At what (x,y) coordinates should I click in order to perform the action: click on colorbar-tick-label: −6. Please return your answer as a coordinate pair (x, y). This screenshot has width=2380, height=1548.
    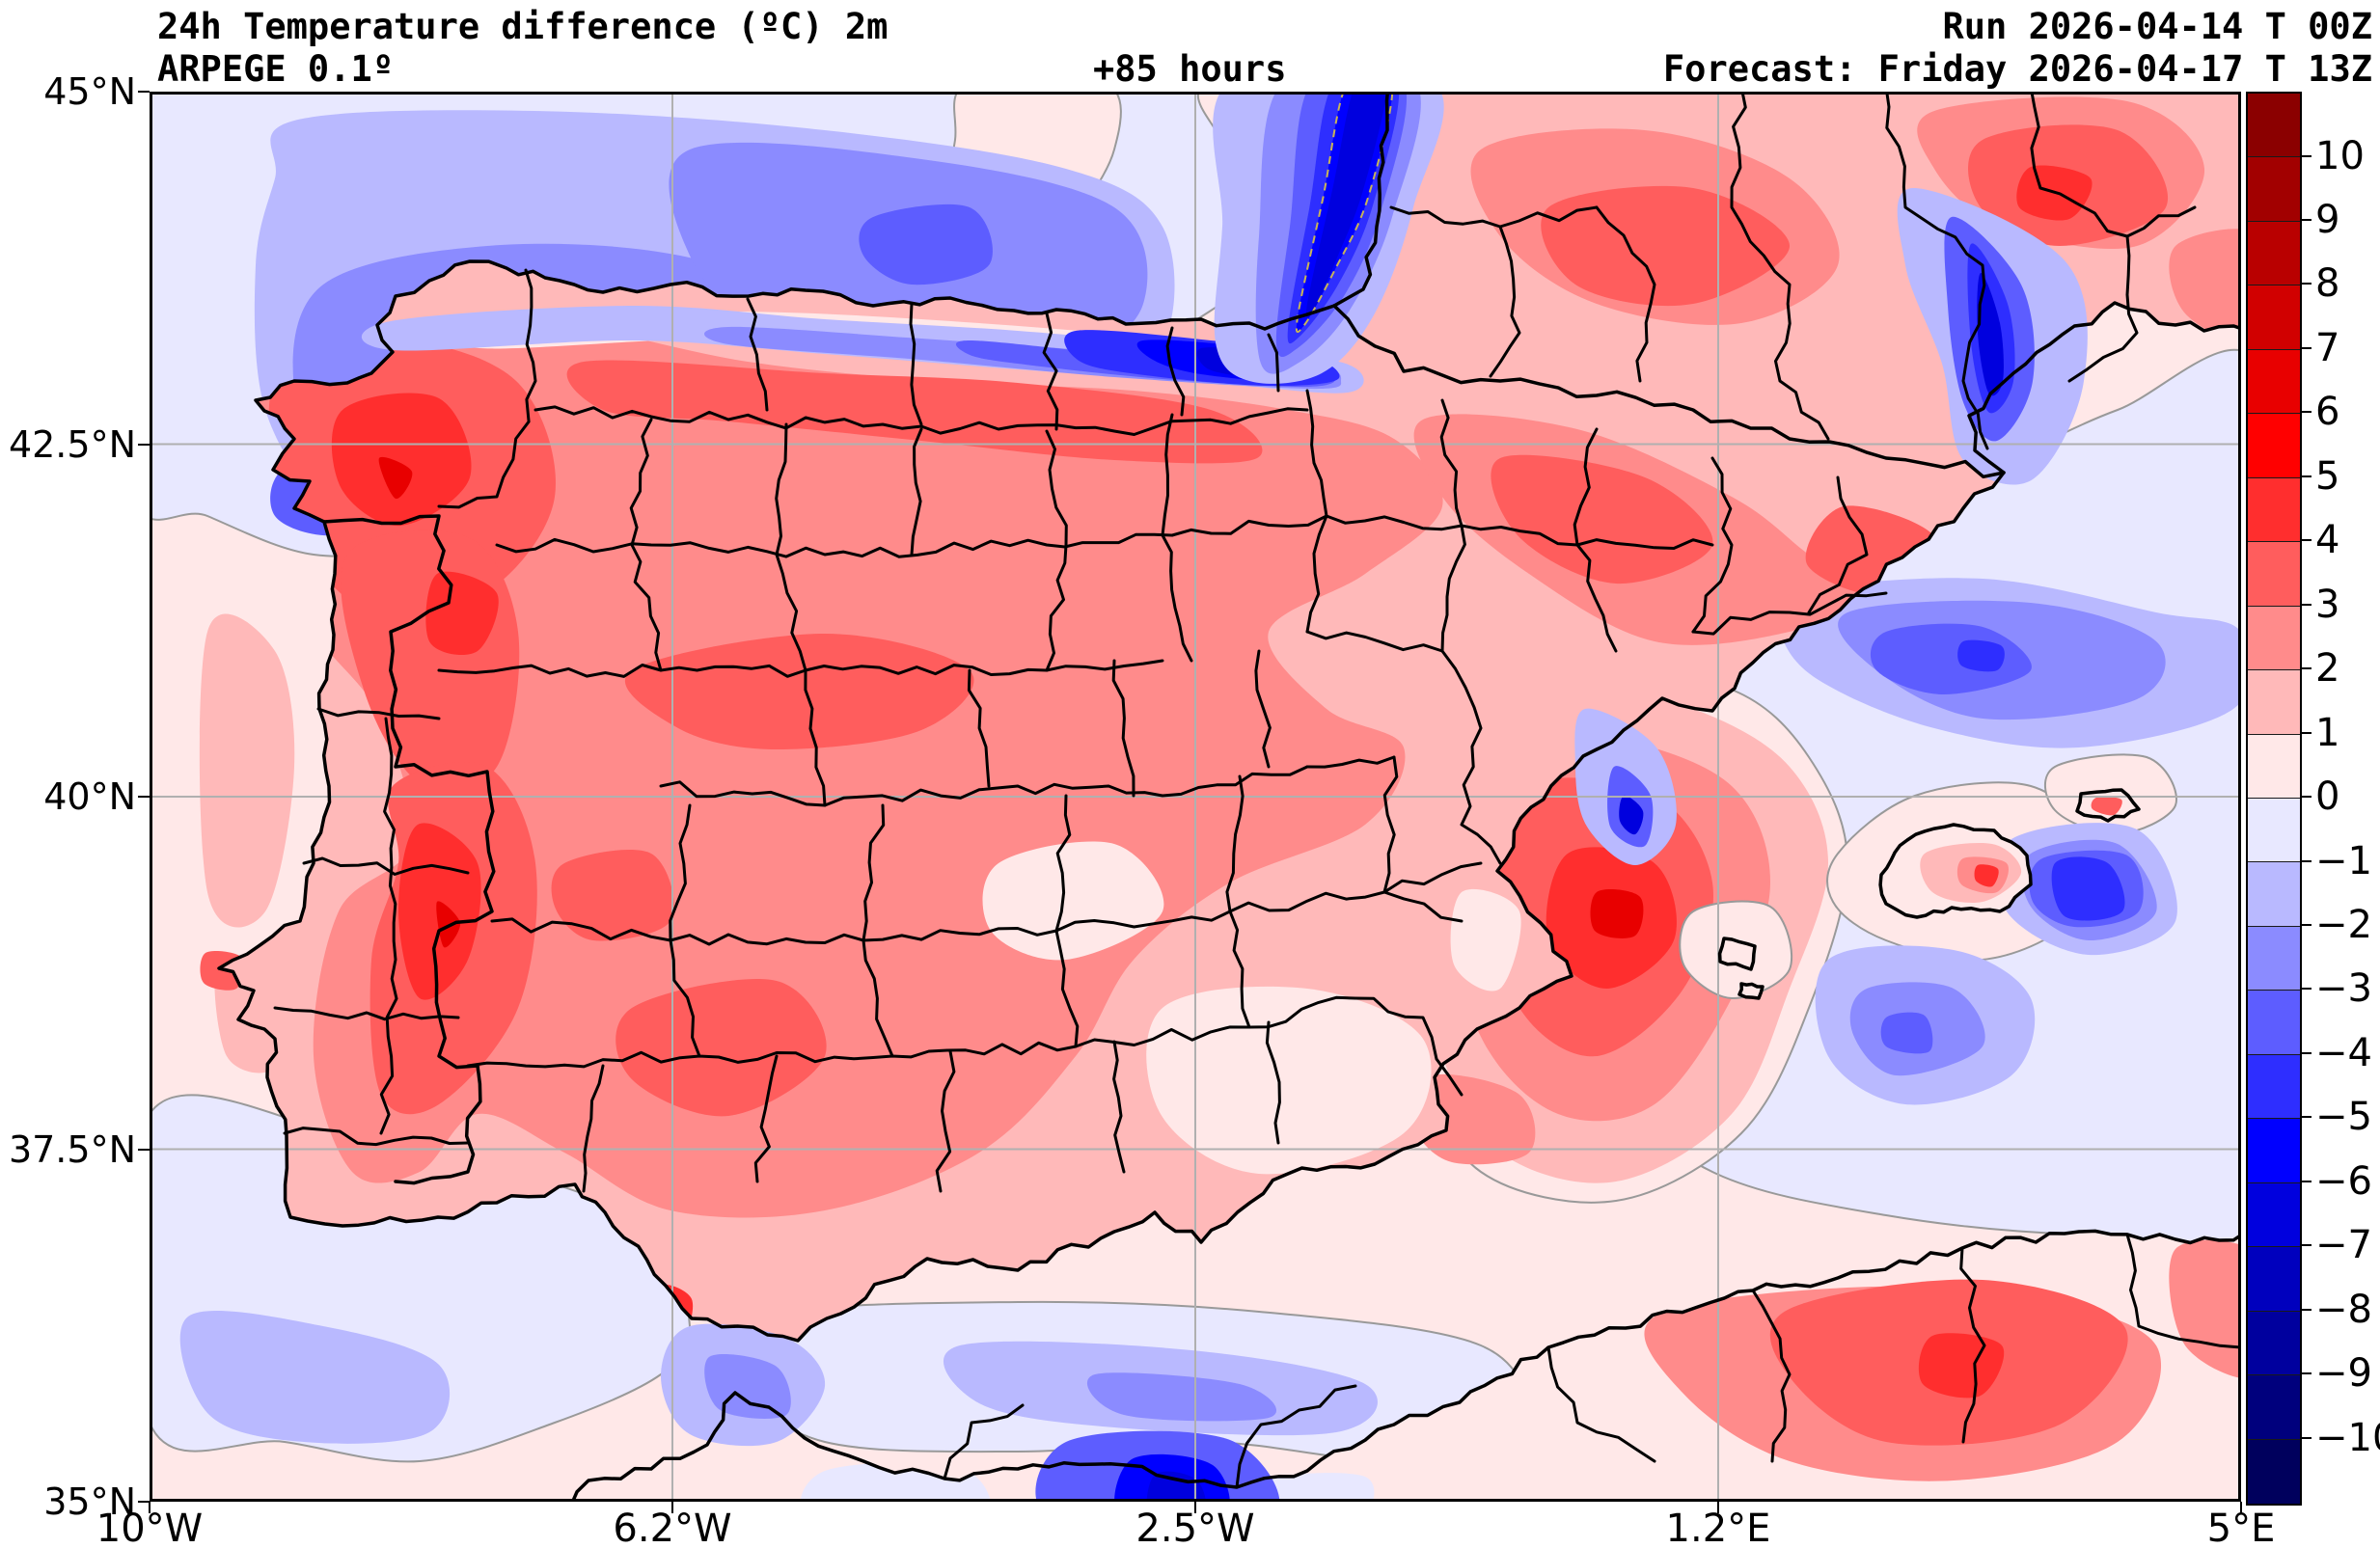
    Looking at the image, I should click on (2343, 1181).